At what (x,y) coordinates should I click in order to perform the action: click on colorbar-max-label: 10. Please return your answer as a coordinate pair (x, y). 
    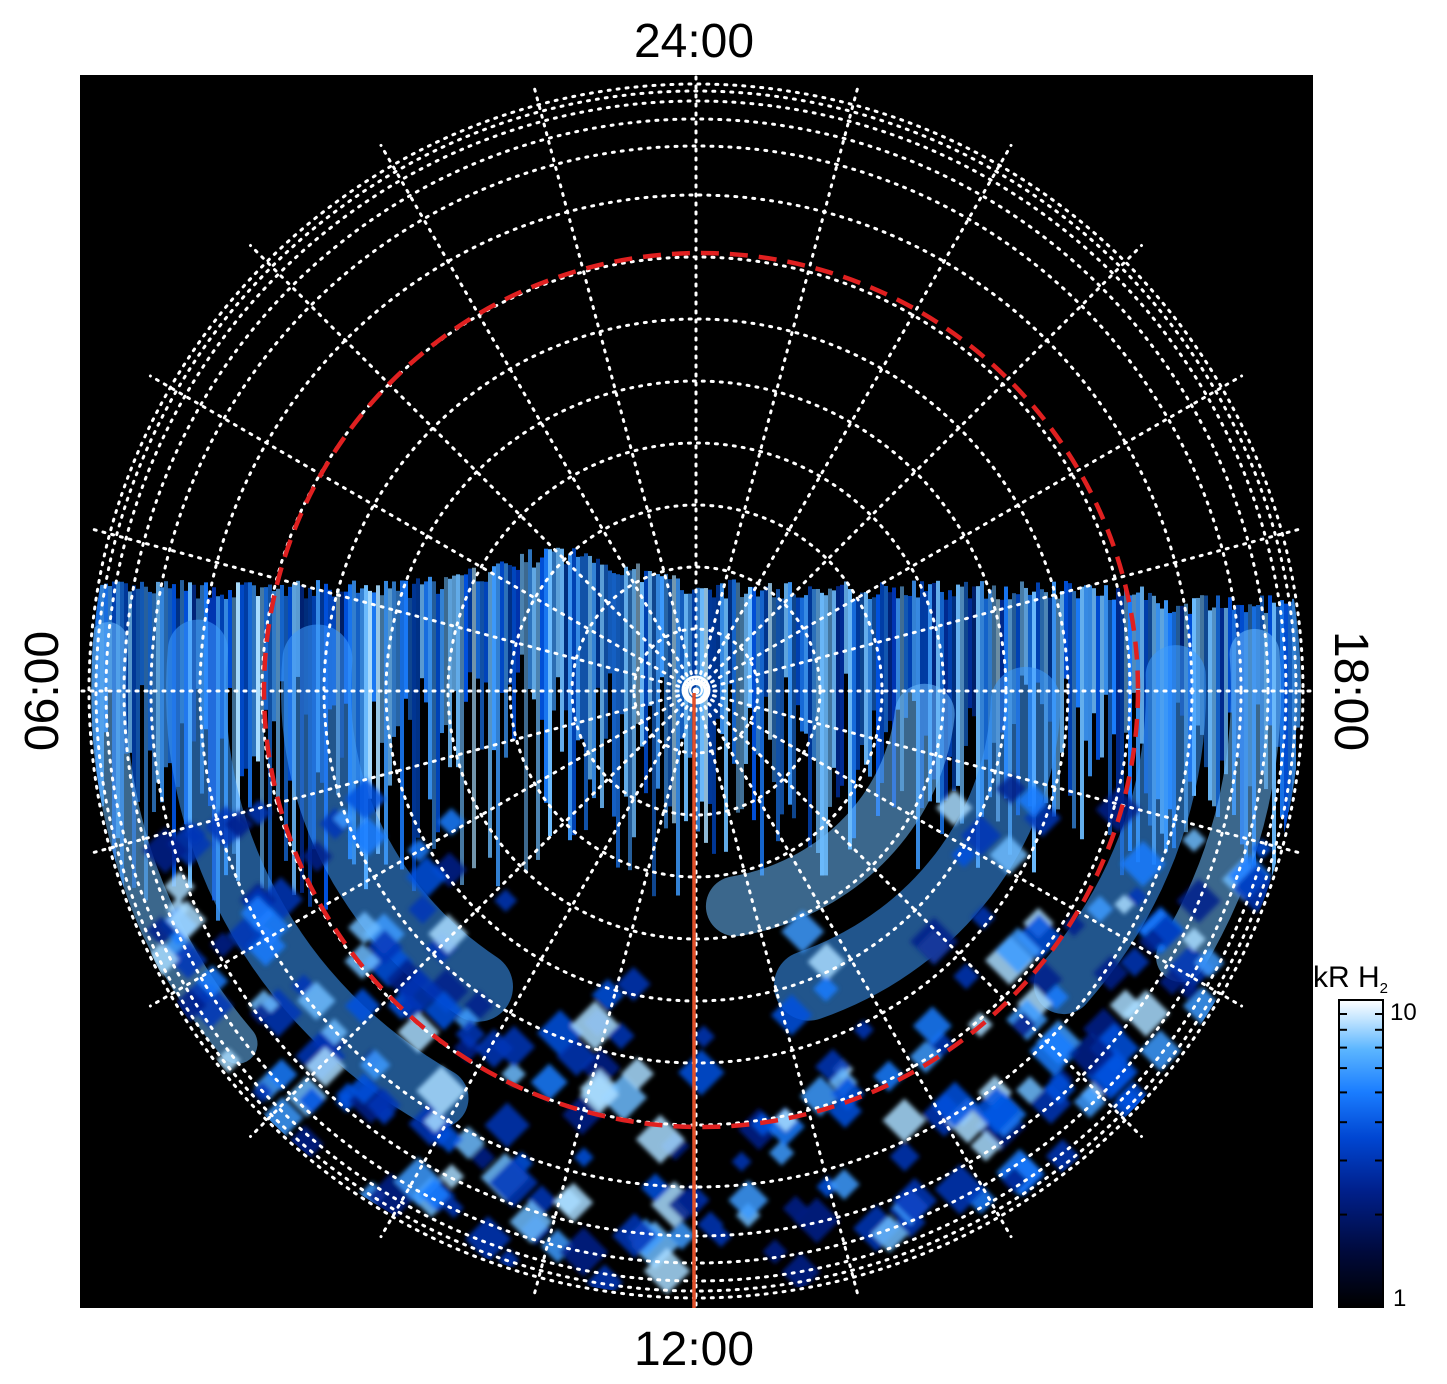
    Looking at the image, I should click on (1403, 1012).